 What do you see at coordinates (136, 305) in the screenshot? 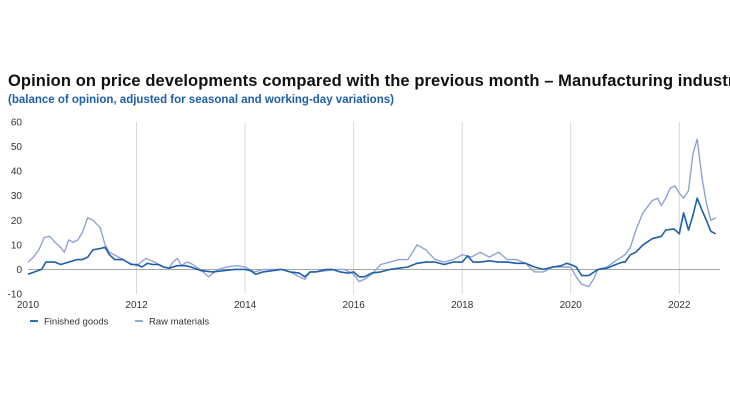
I see `x-tick-label: 2012` at bounding box center [136, 305].